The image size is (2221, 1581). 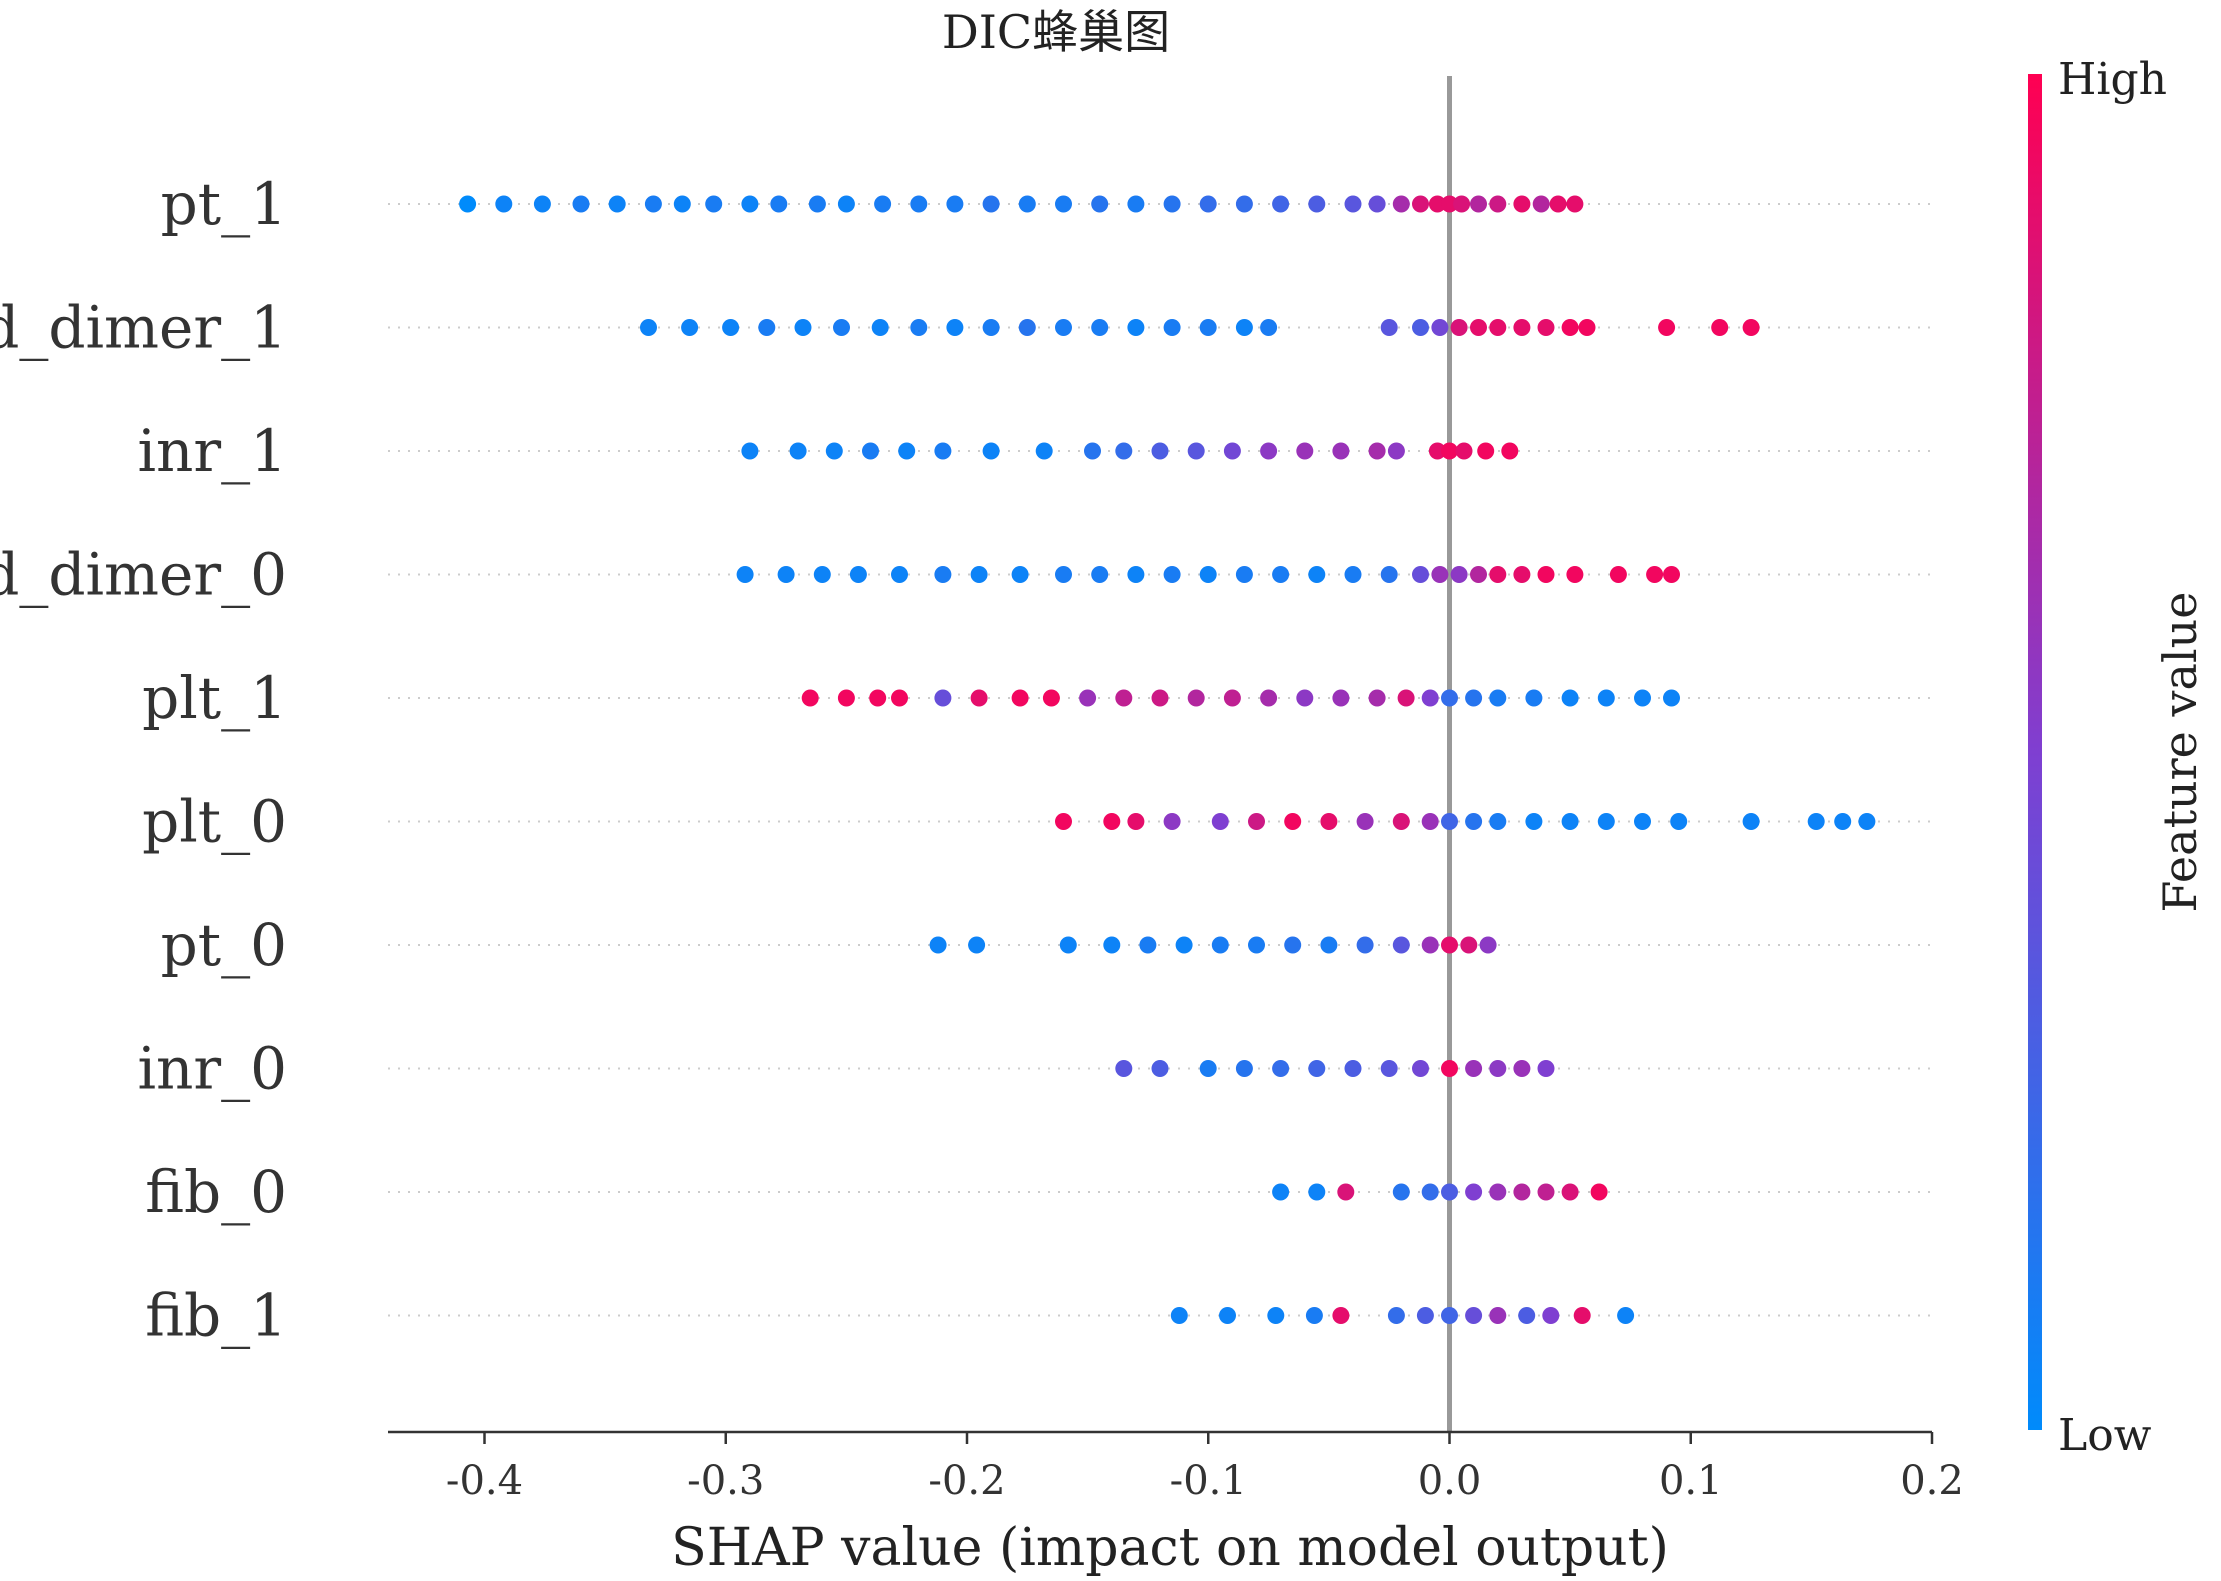 What do you see at coordinates (2035, 752) in the screenshot?
I see `colorbar` at bounding box center [2035, 752].